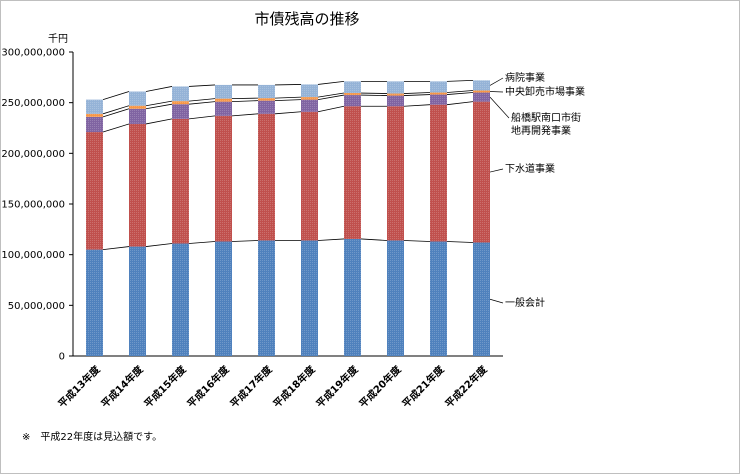  What do you see at coordinates (36, 306) in the screenshot?
I see `y-tick-label: 50,000,000` at bounding box center [36, 306].